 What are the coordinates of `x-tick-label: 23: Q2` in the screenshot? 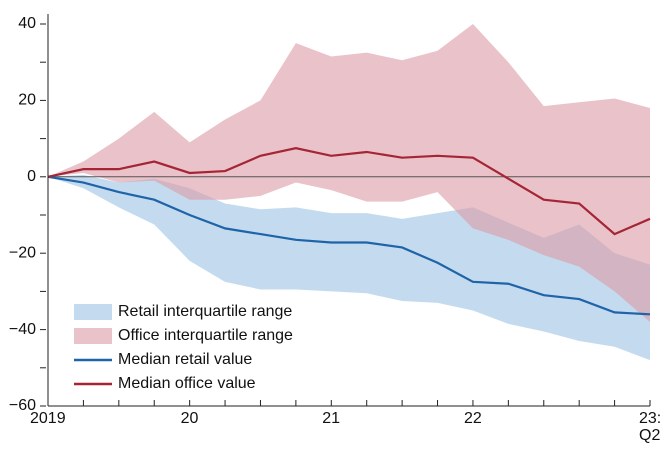 It's located at (650, 427).